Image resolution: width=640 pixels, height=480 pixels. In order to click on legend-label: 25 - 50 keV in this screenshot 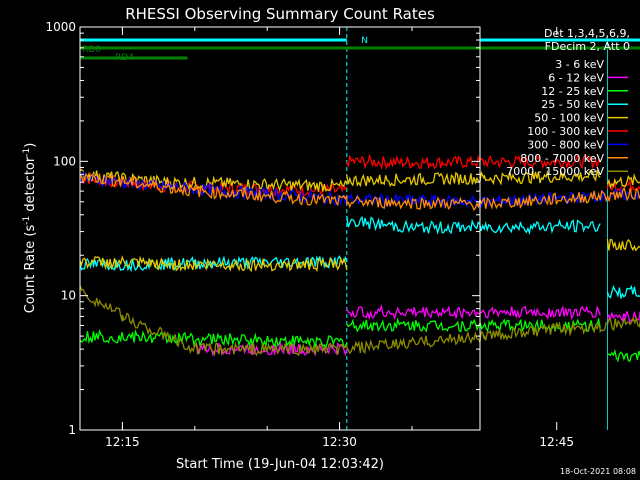, I will do `click(572, 104)`.